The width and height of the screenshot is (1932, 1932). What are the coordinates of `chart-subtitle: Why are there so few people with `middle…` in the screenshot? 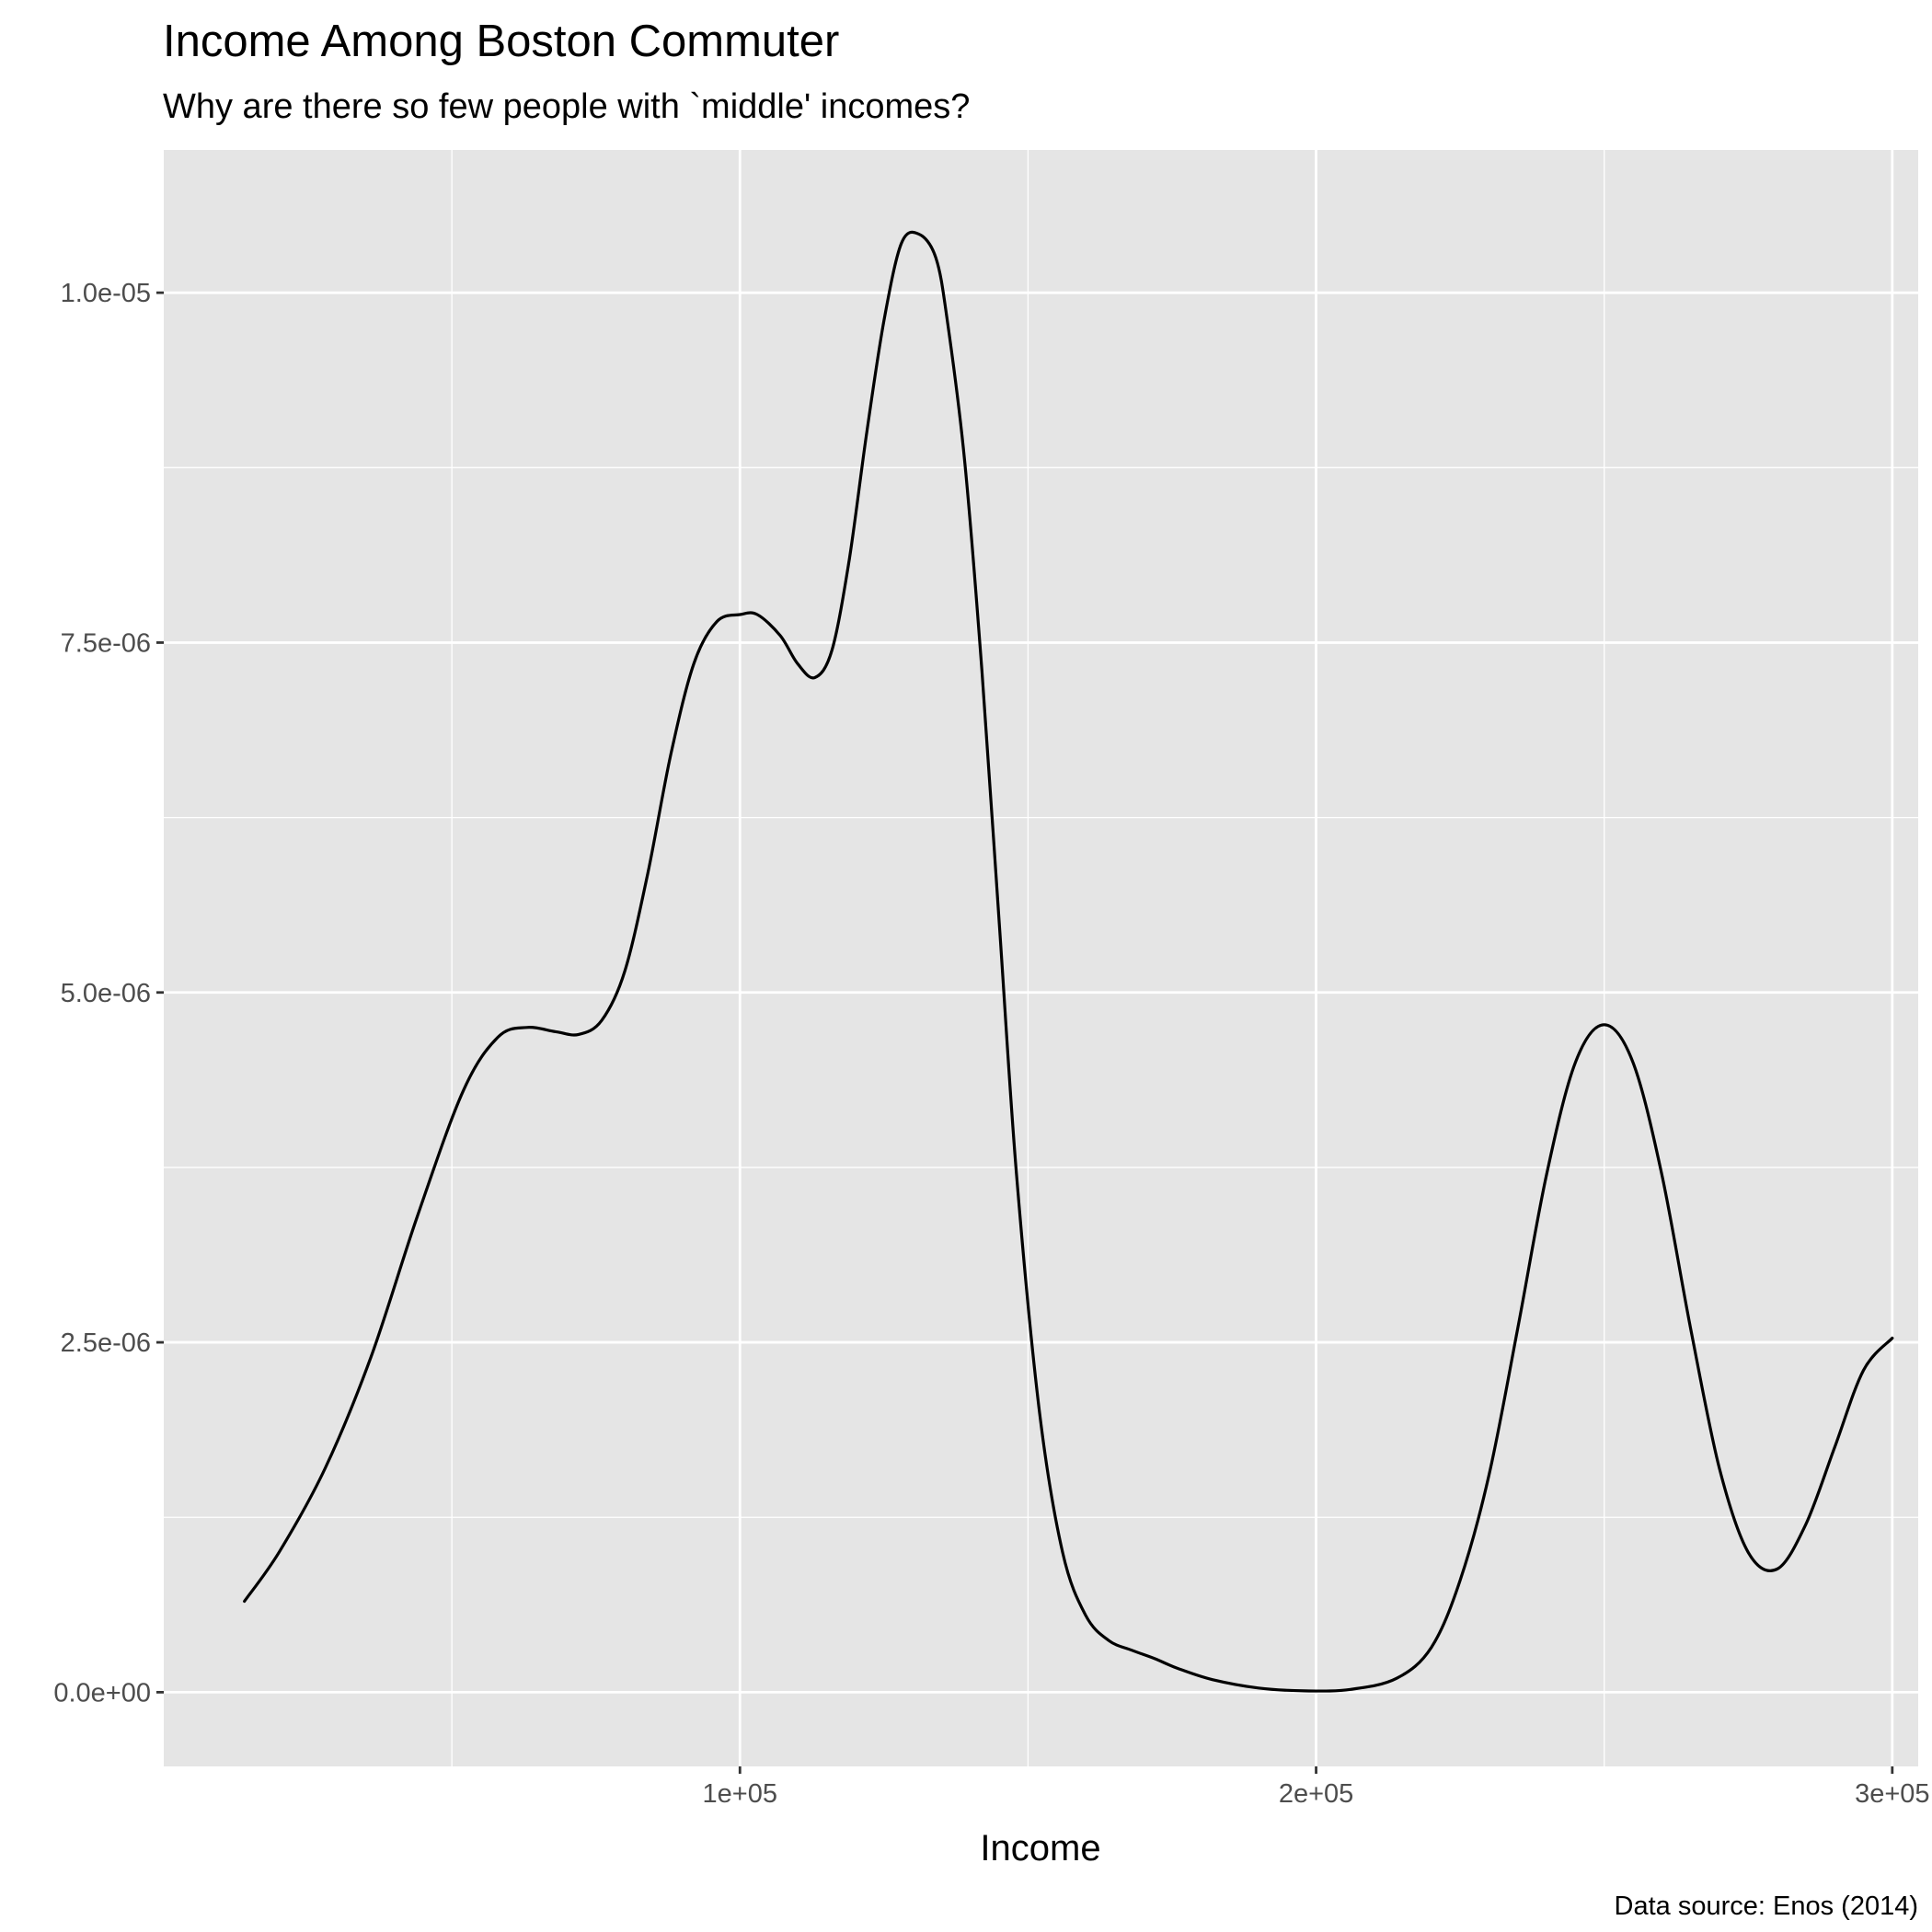 It's located at (566, 106).